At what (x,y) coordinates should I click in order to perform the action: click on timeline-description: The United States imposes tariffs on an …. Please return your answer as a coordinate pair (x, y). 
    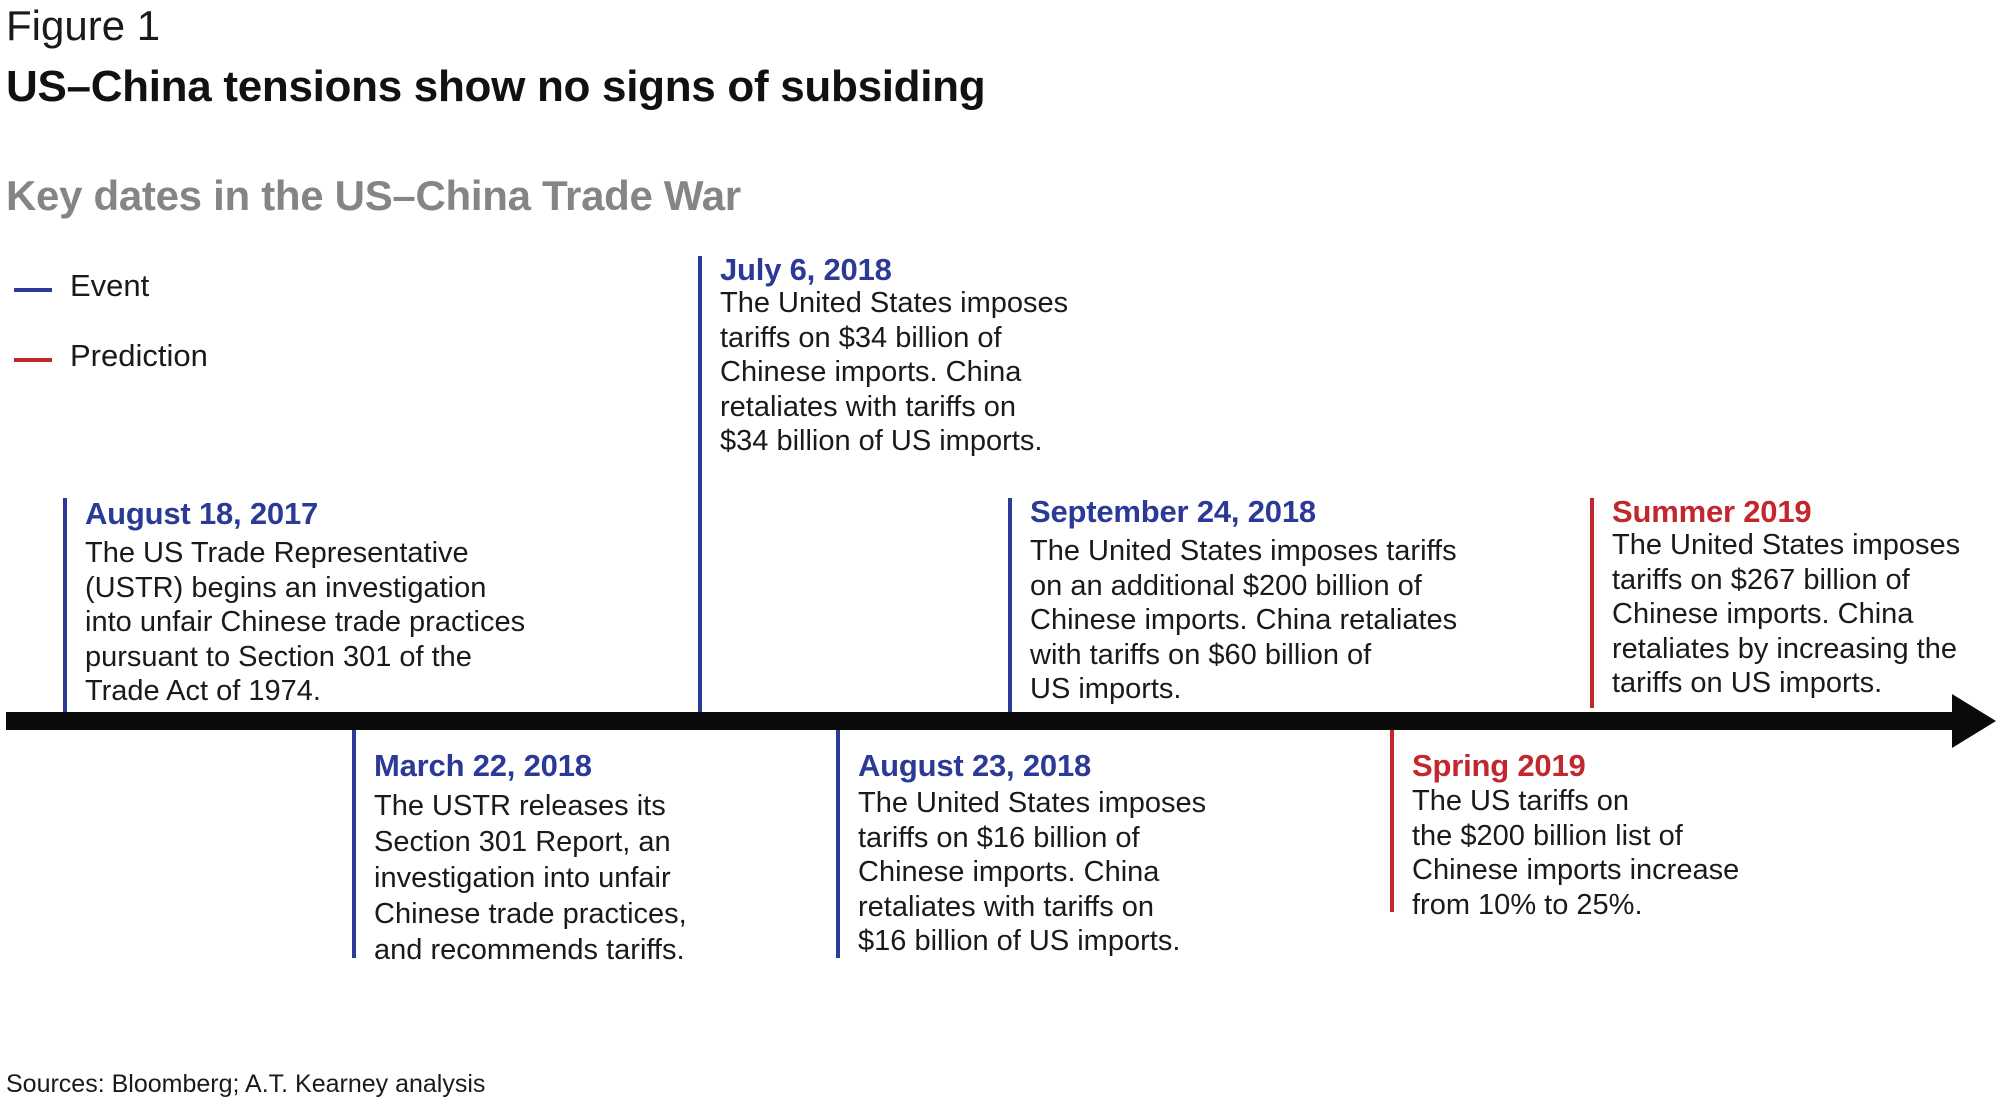
    Looking at the image, I should click on (1244, 620).